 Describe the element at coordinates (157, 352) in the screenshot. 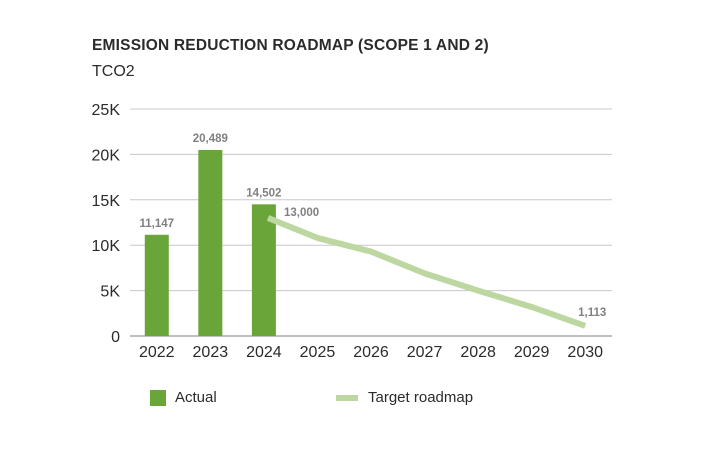

I see `x-tick-label: 2022` at that location.